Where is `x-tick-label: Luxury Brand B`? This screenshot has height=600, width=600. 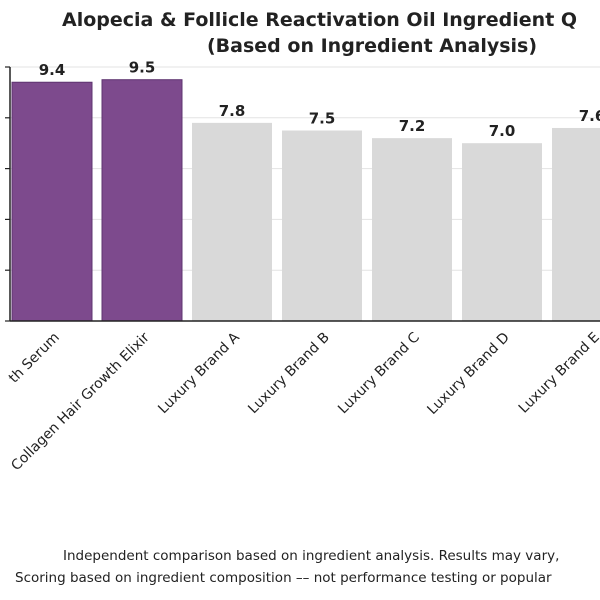 x-tick-label: Luxury Brand B is located at coordinates (289, 374).